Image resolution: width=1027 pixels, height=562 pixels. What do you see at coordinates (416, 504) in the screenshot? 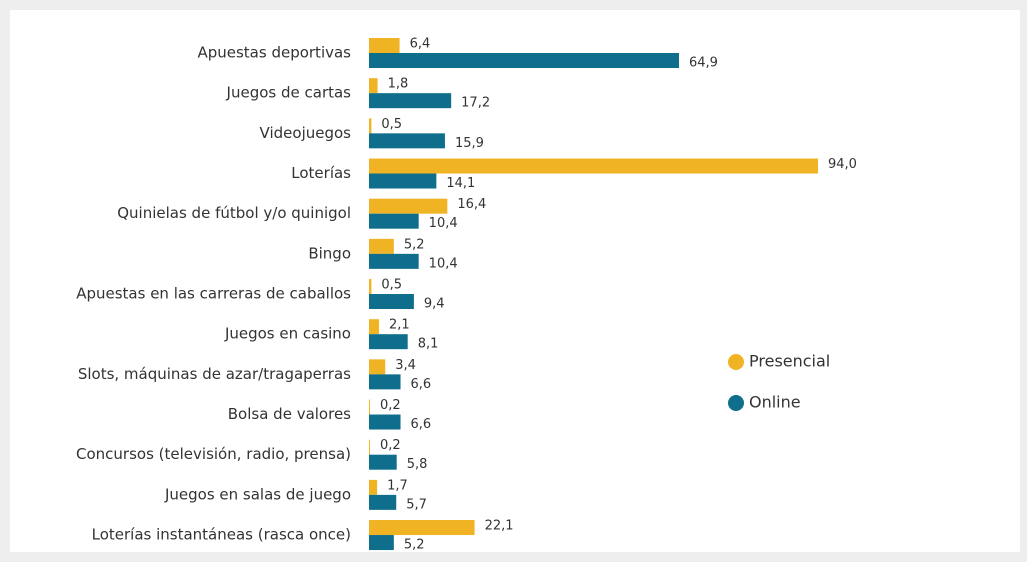
I see `value-label: 5,7` at bounding box center [416, 504].